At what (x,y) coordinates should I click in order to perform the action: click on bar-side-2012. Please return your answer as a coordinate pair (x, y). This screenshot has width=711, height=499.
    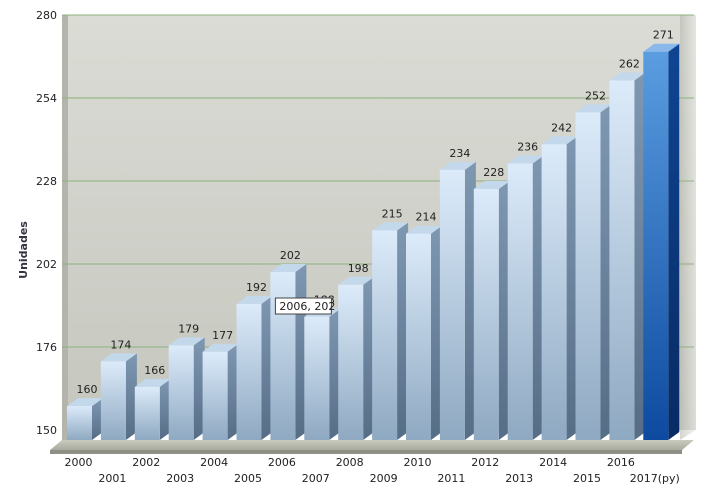
    Looking at the image, I should click on (504, 310).